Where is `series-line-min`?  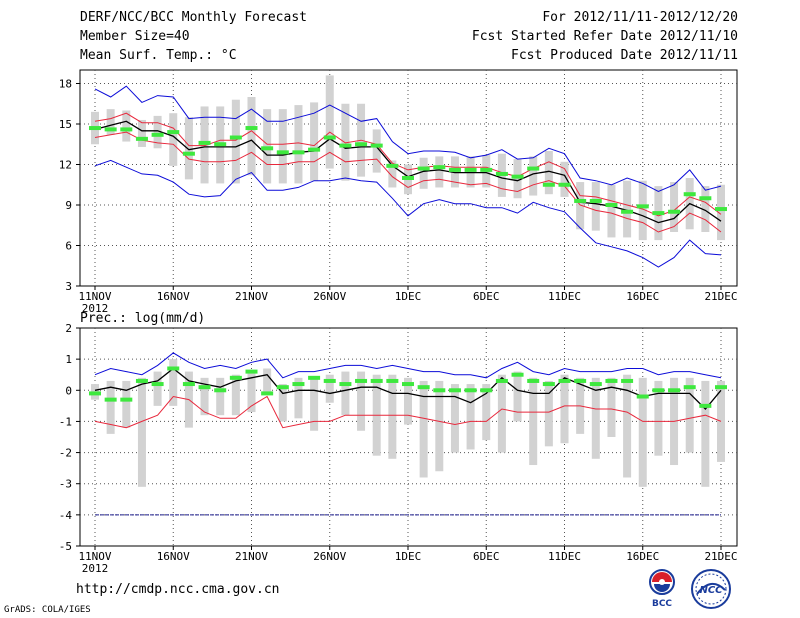
series-line-min is located at coordinates (408, 139).